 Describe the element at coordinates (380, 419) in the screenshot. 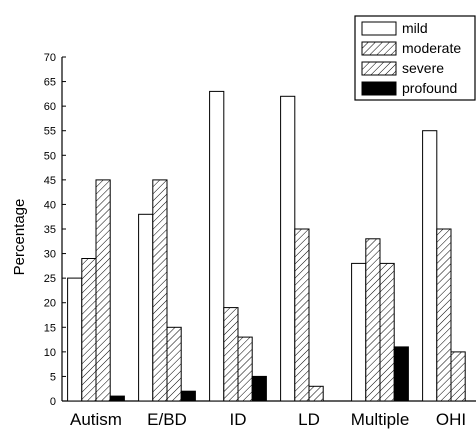

I see `x-category-label: Multiple` at that location.